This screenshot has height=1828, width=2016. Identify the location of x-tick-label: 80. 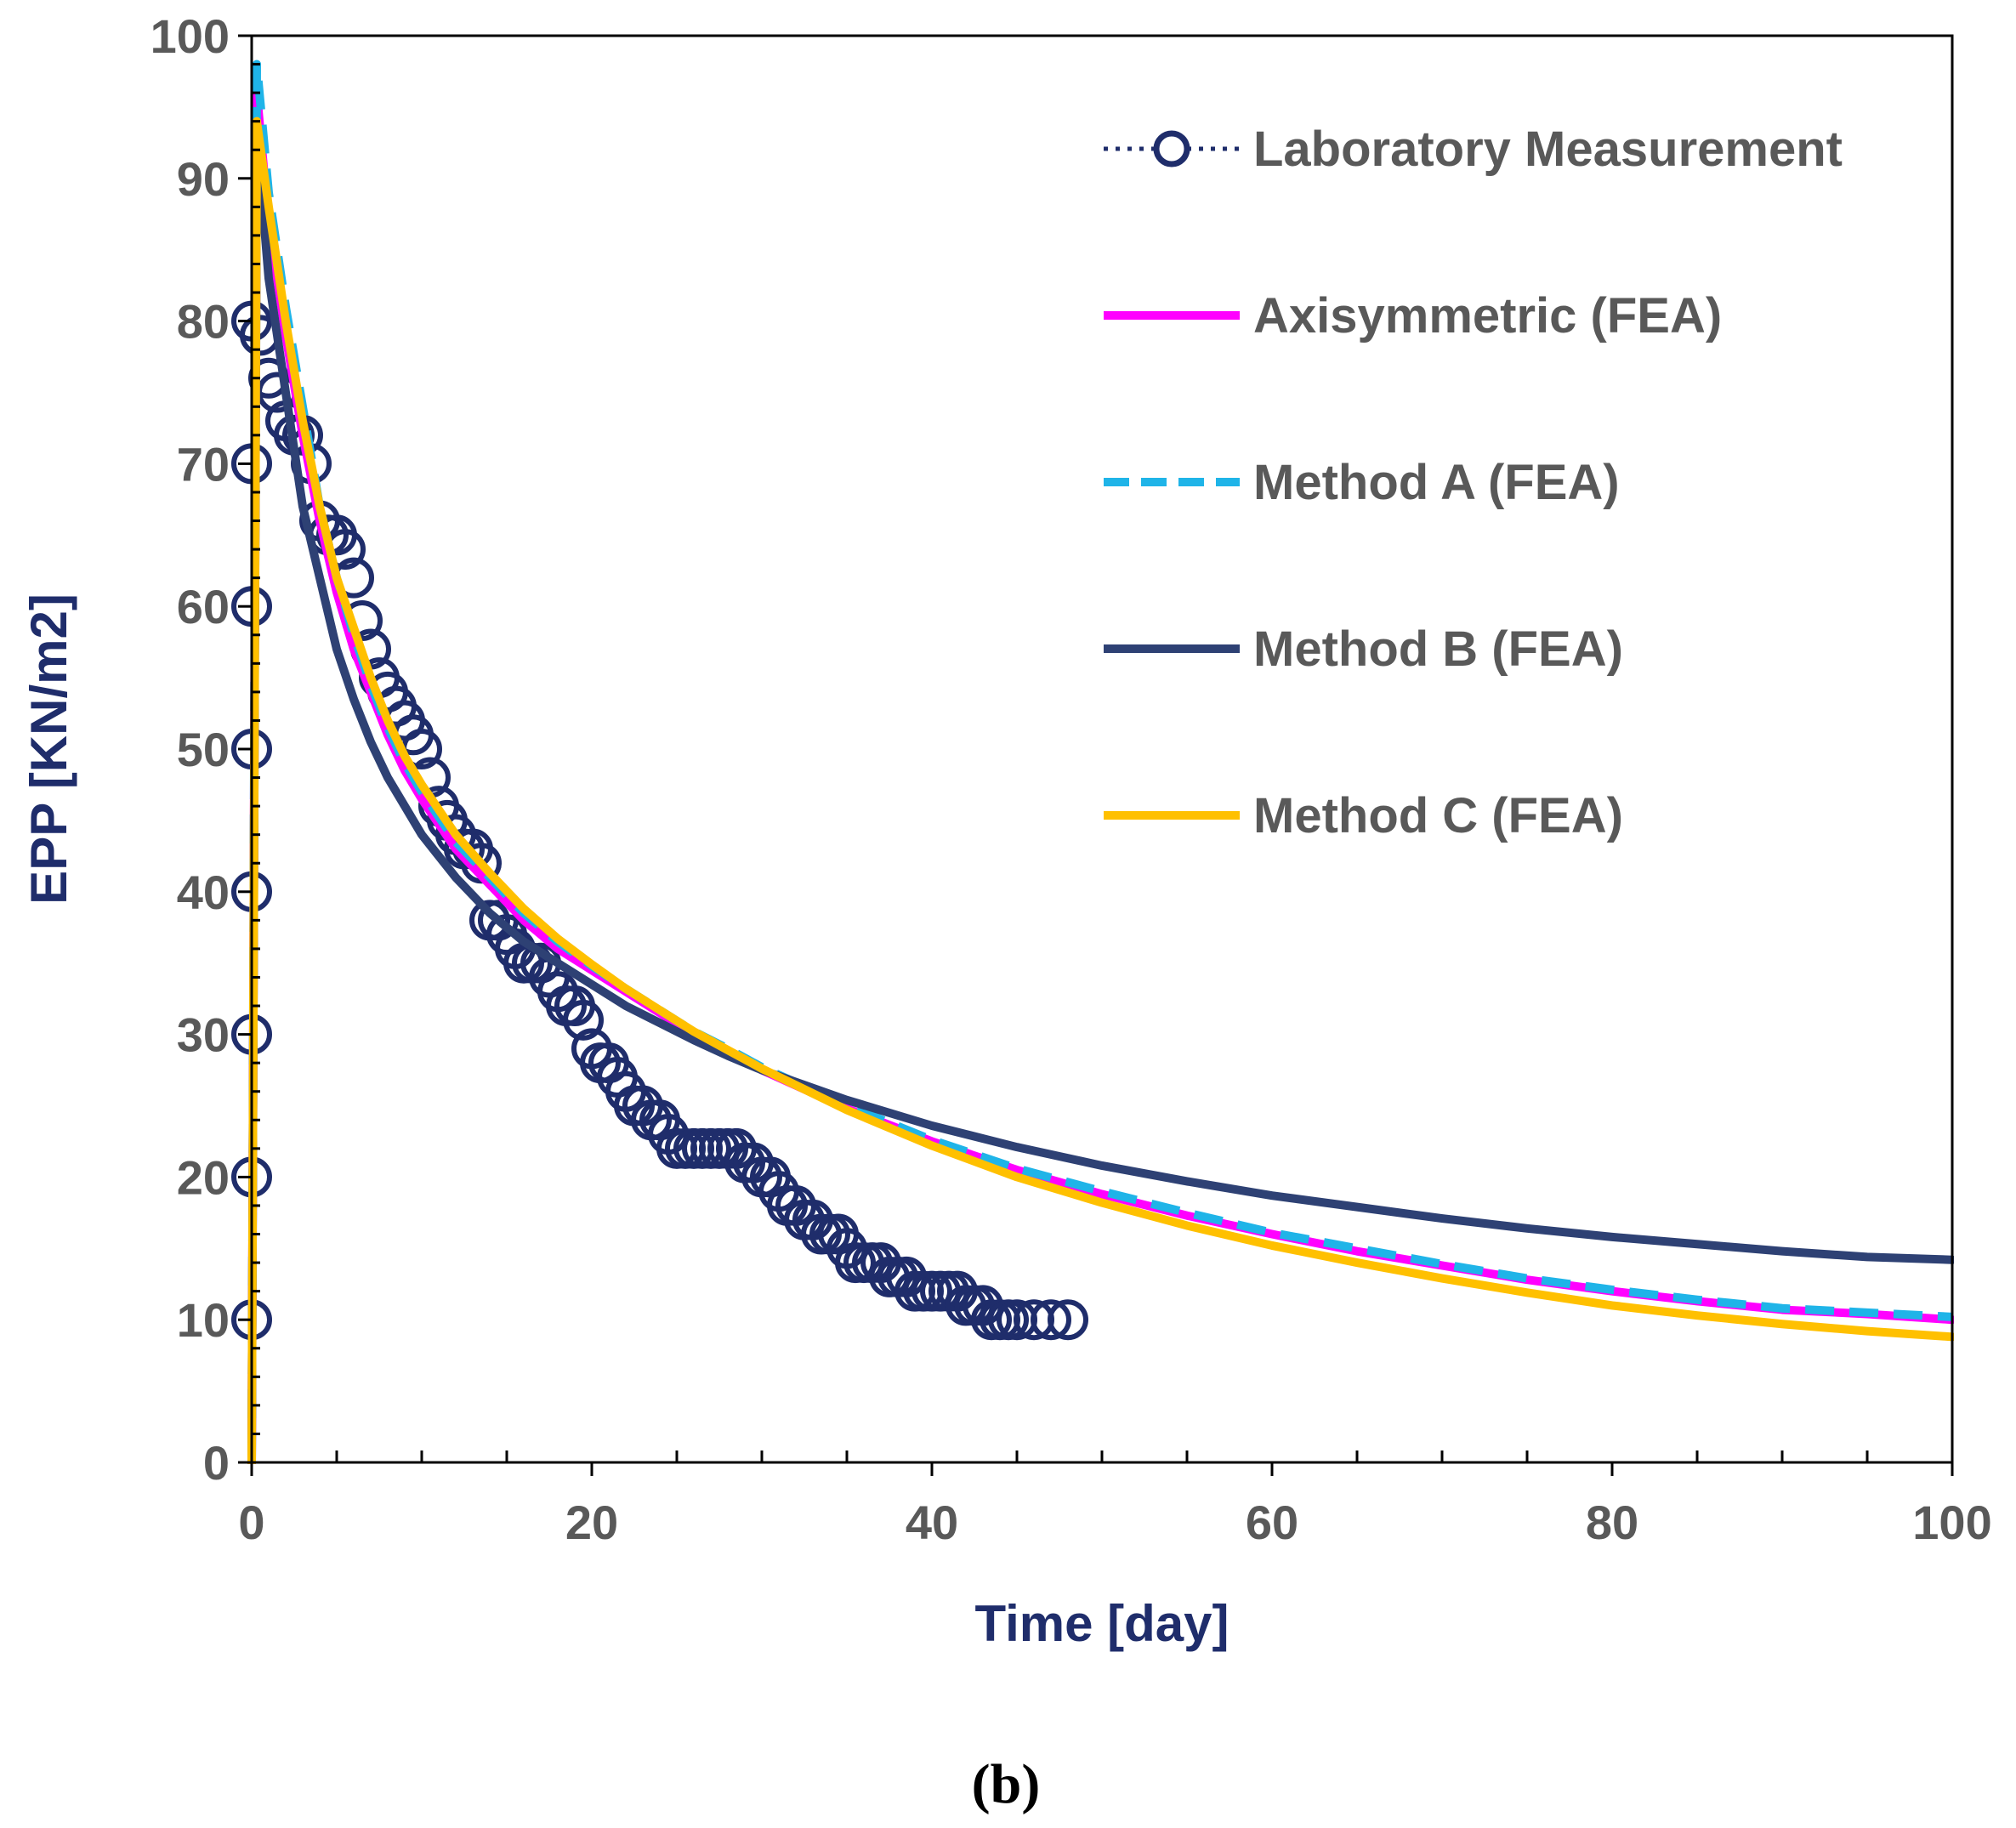
(1612, 1522).